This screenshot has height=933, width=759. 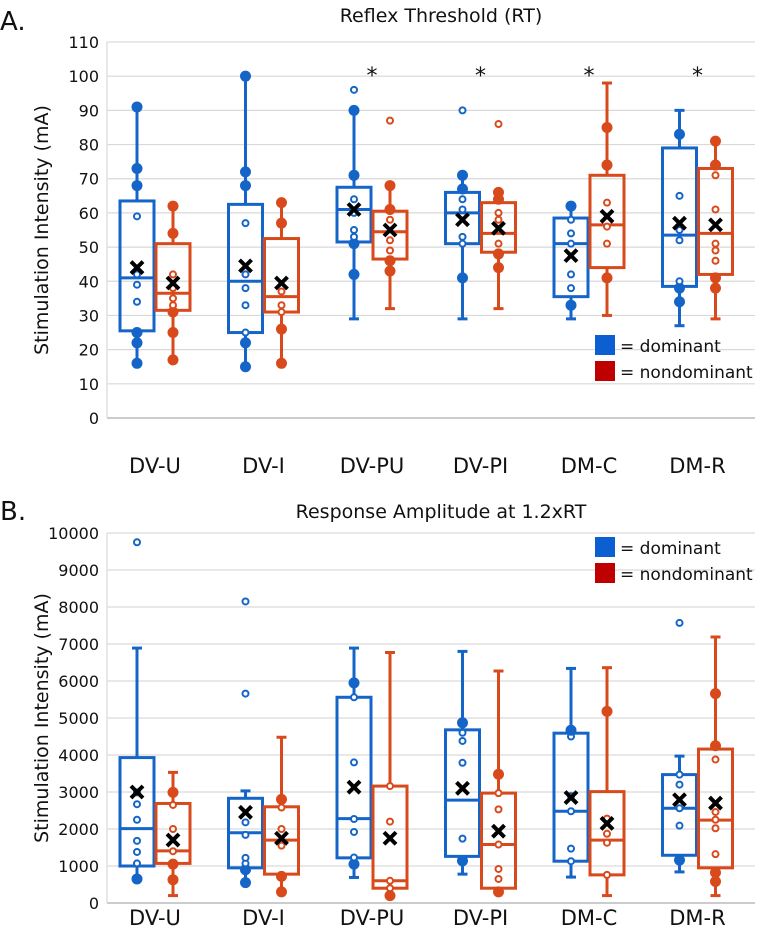 What do you see at coordinates (13, 512) in the screenshot?
I see `panel-label: B.` at bounding box center [13, 512].